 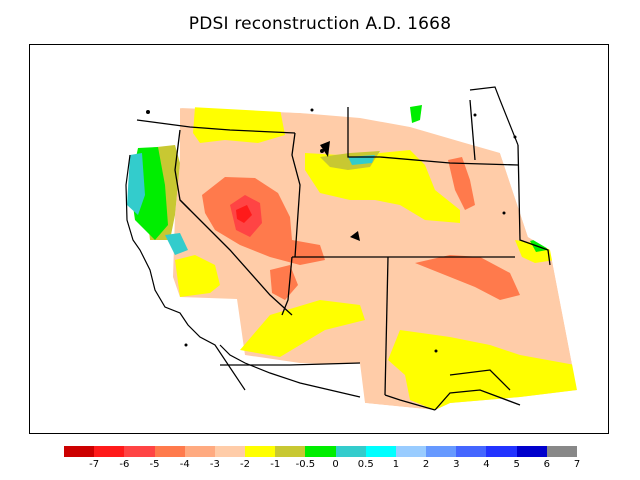 What do you see at coordinates (335, 464) in the screenshot?
I see `legend-label: 0` at bounding box center [335, 464].